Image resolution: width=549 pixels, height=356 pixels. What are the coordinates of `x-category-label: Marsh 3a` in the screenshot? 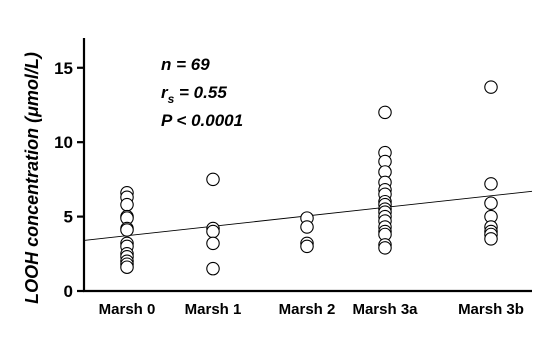 It's located at (385, 309).